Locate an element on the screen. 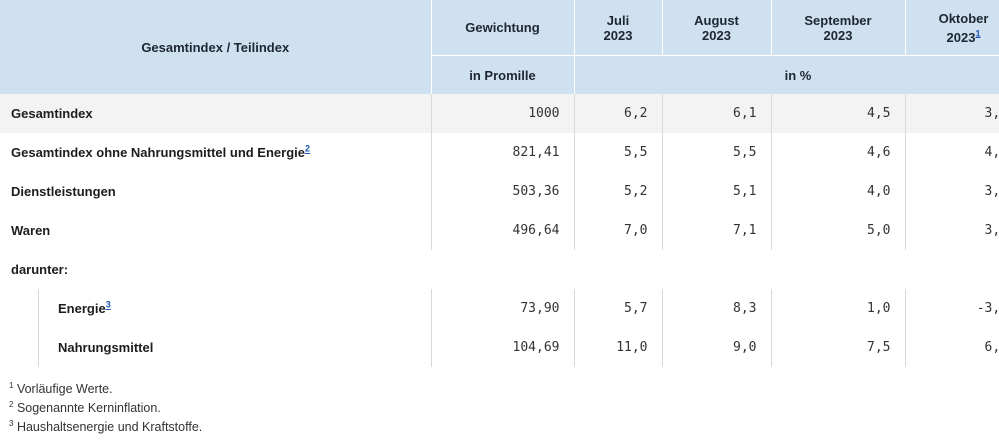  table-row: Energie3 73,90 5,7 8,3 1,0 -3,2 is located at coordinates (499, 308).